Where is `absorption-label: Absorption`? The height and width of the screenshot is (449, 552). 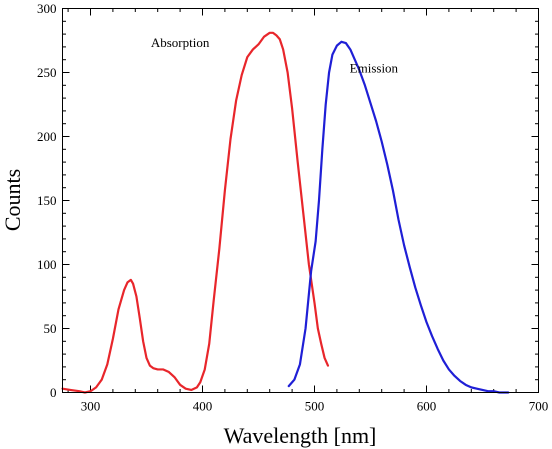
absorption-label: Absorption is located at coordinates (180, 42).